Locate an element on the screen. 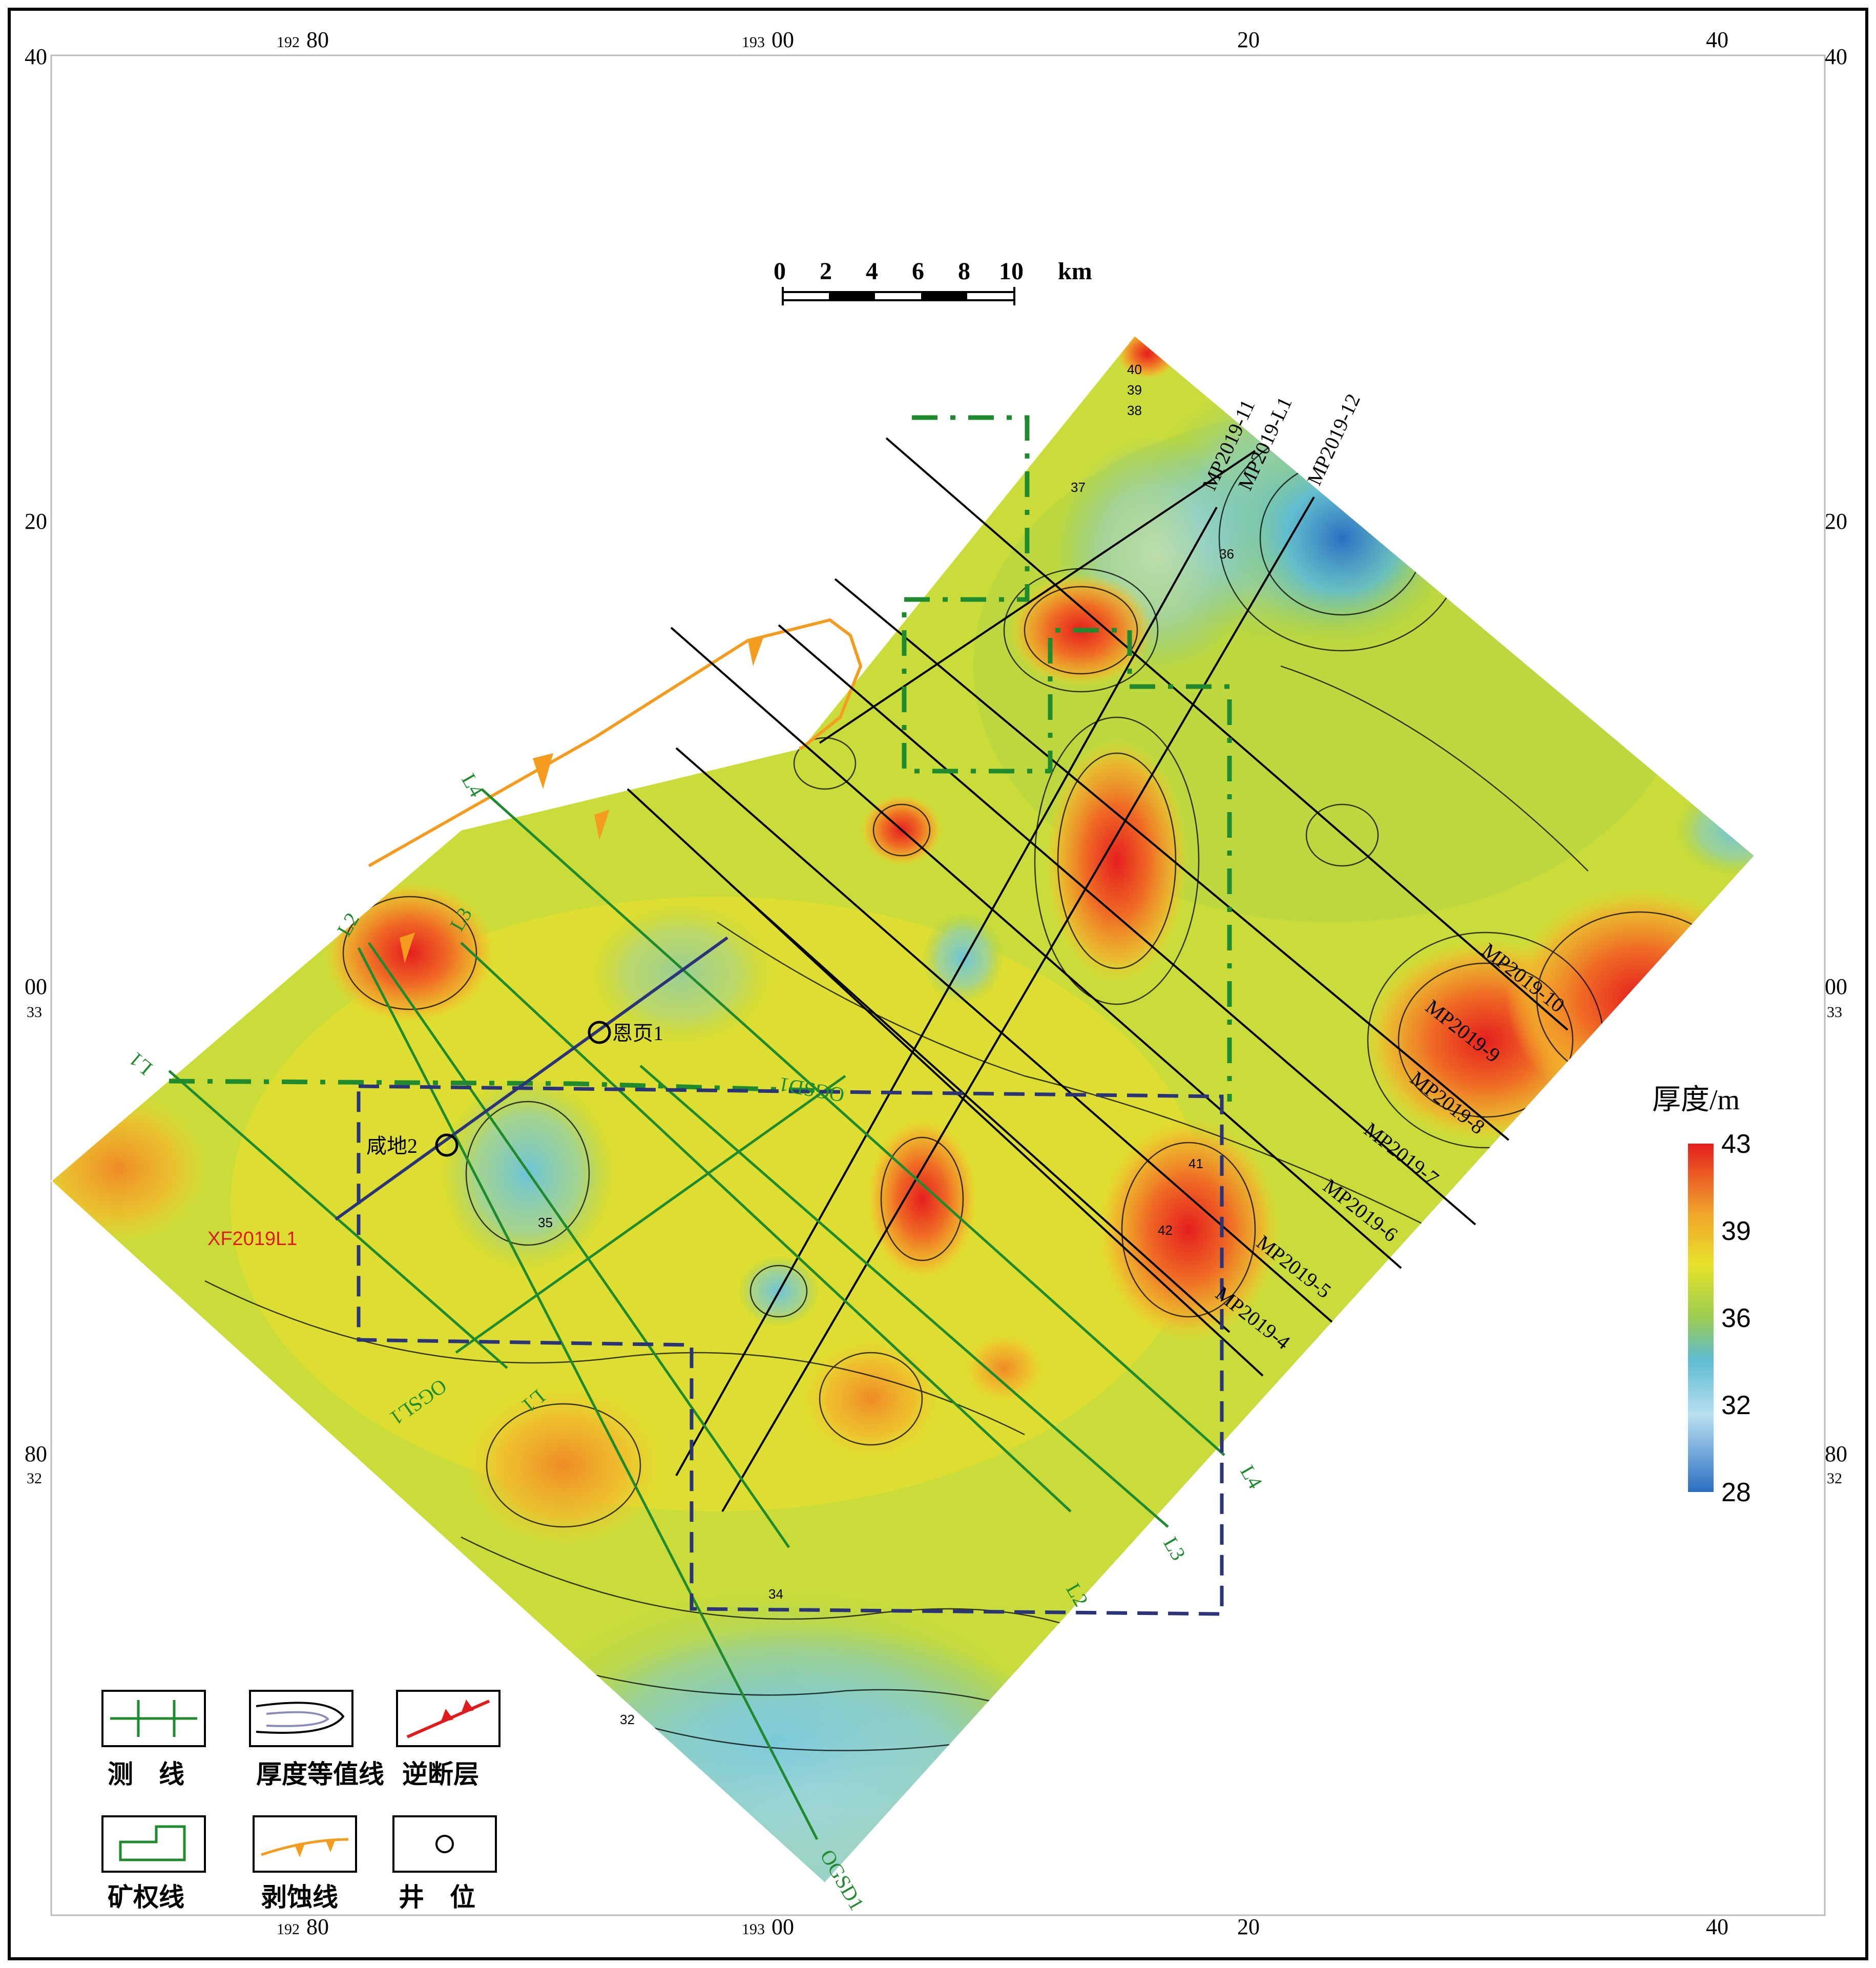  contour-label-38: 38 is located at coordinates (1134, 411).